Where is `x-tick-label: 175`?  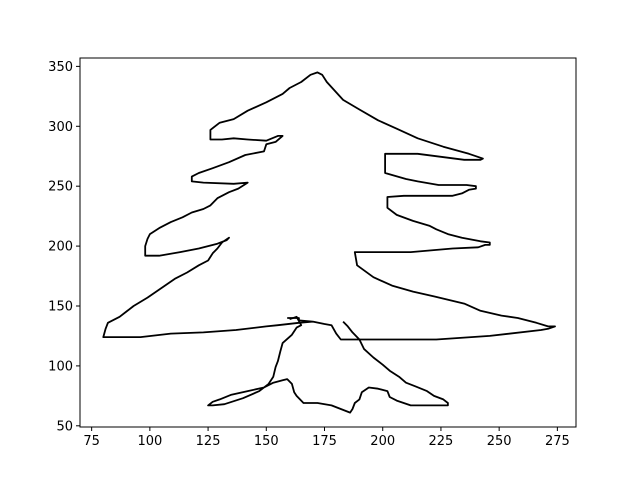 x-tick-label: 175 is located at coordinates (324, 441).